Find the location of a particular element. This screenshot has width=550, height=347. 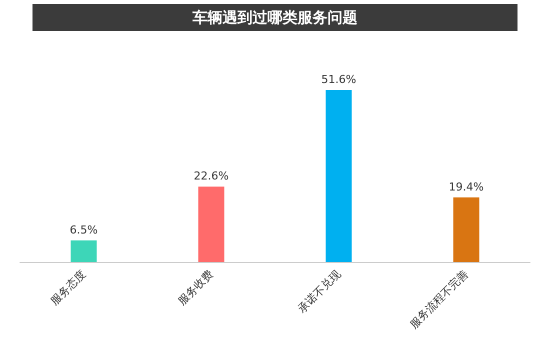

x-tick-label: 服务收费 is located at coordinates (196, 287).